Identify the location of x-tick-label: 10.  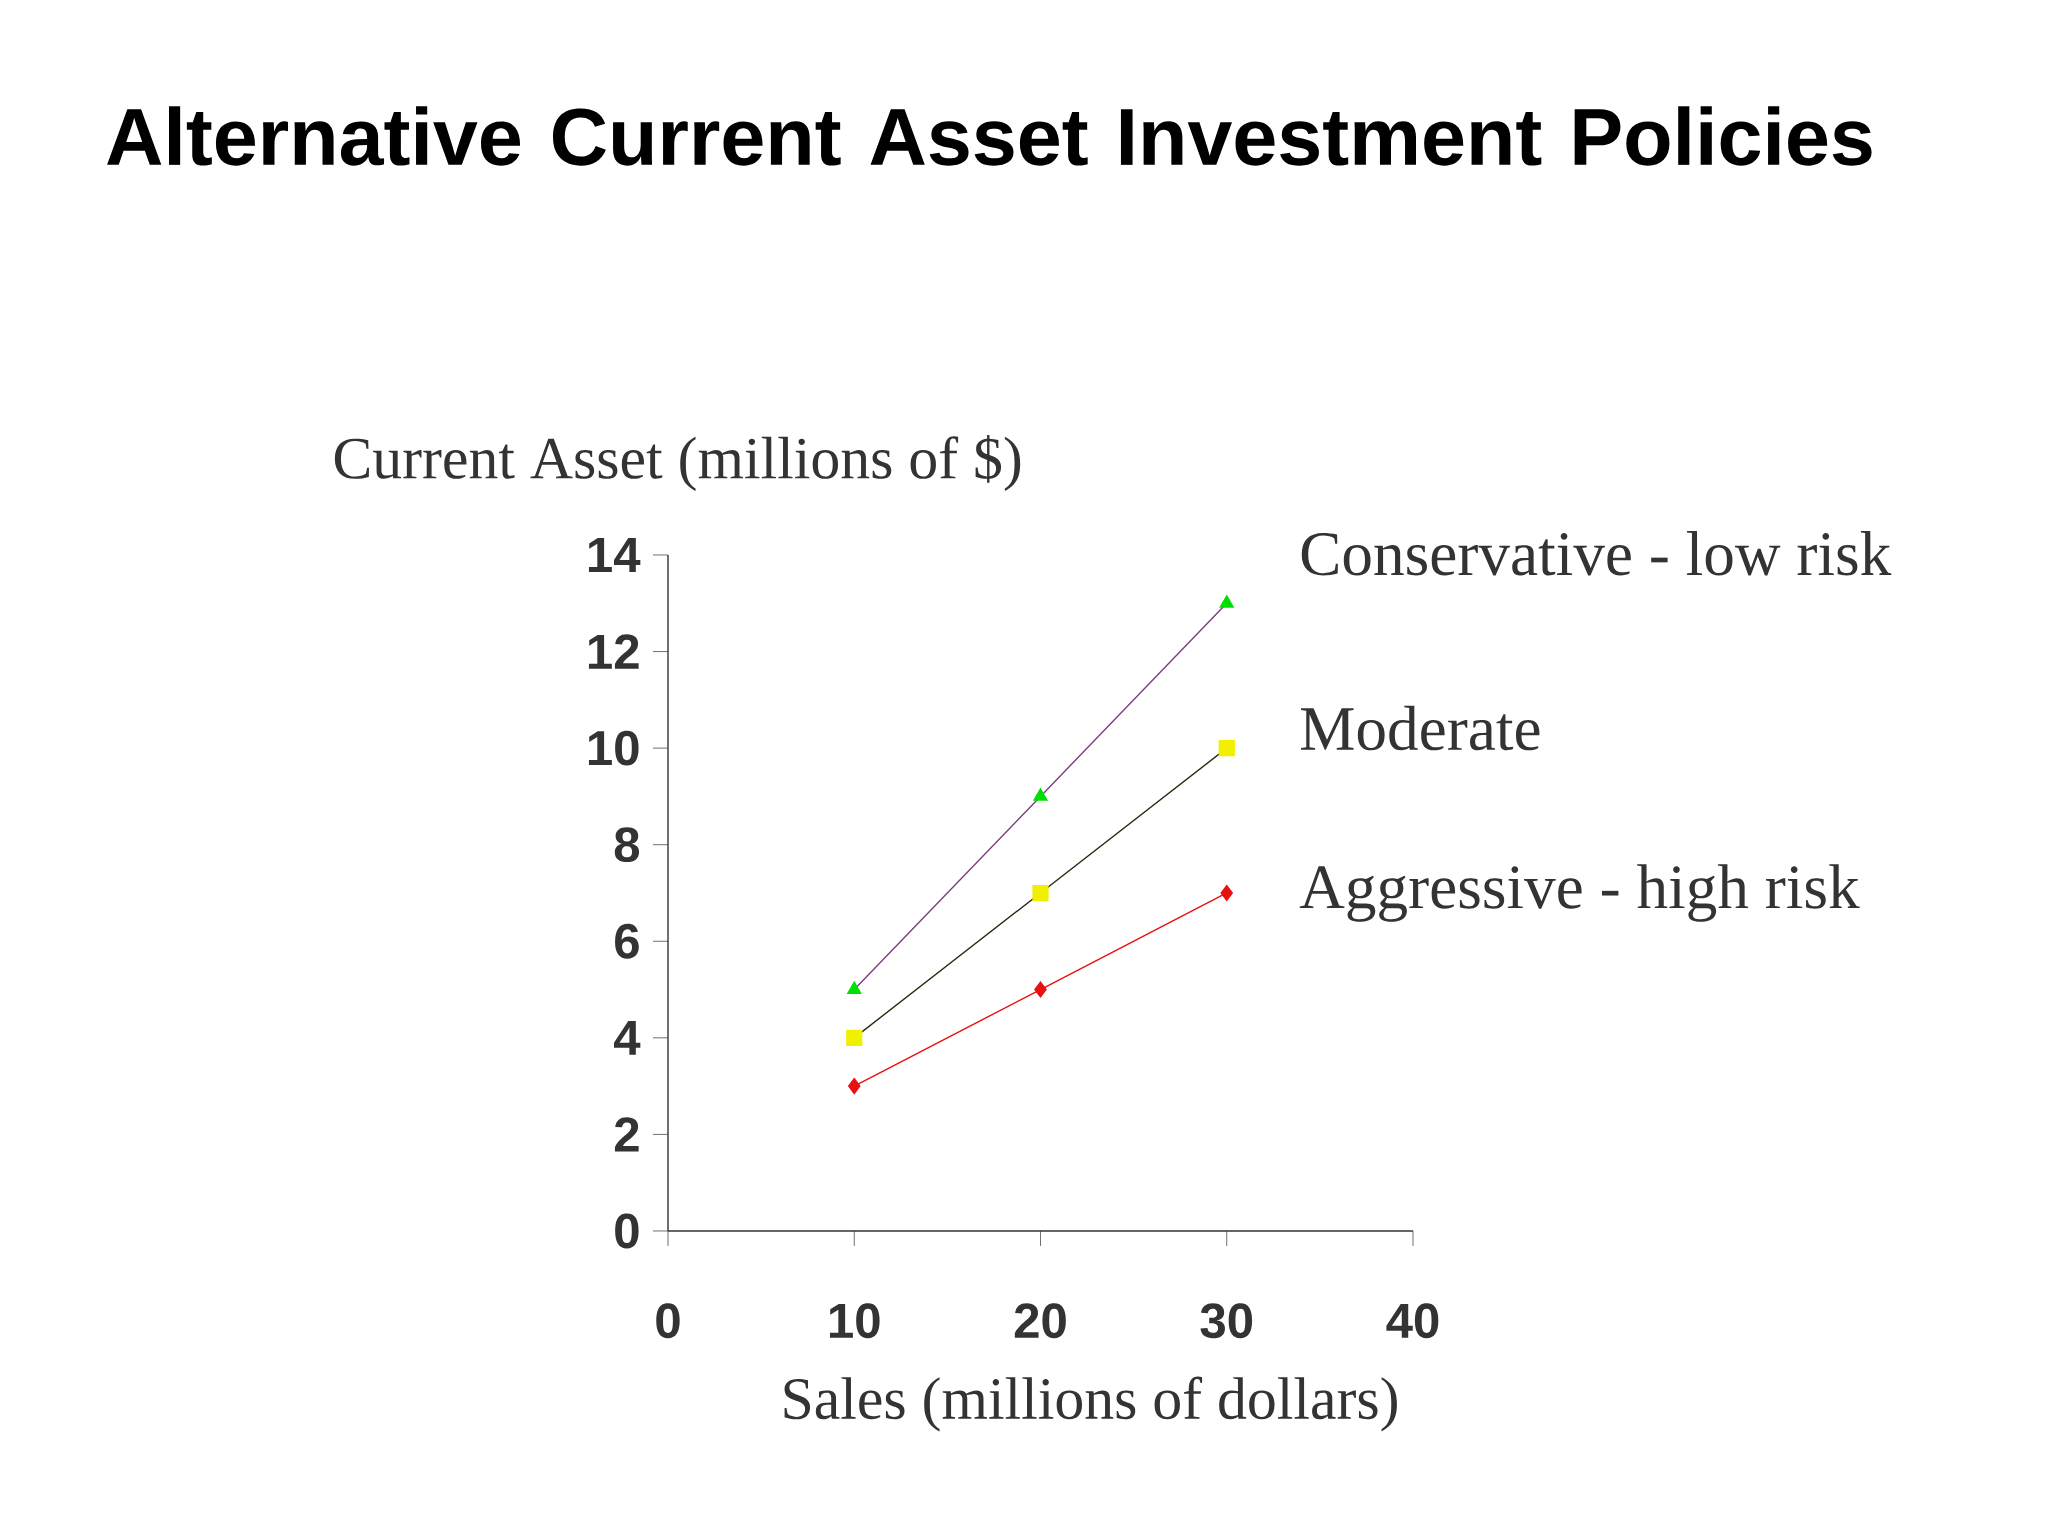
(854, 1321).